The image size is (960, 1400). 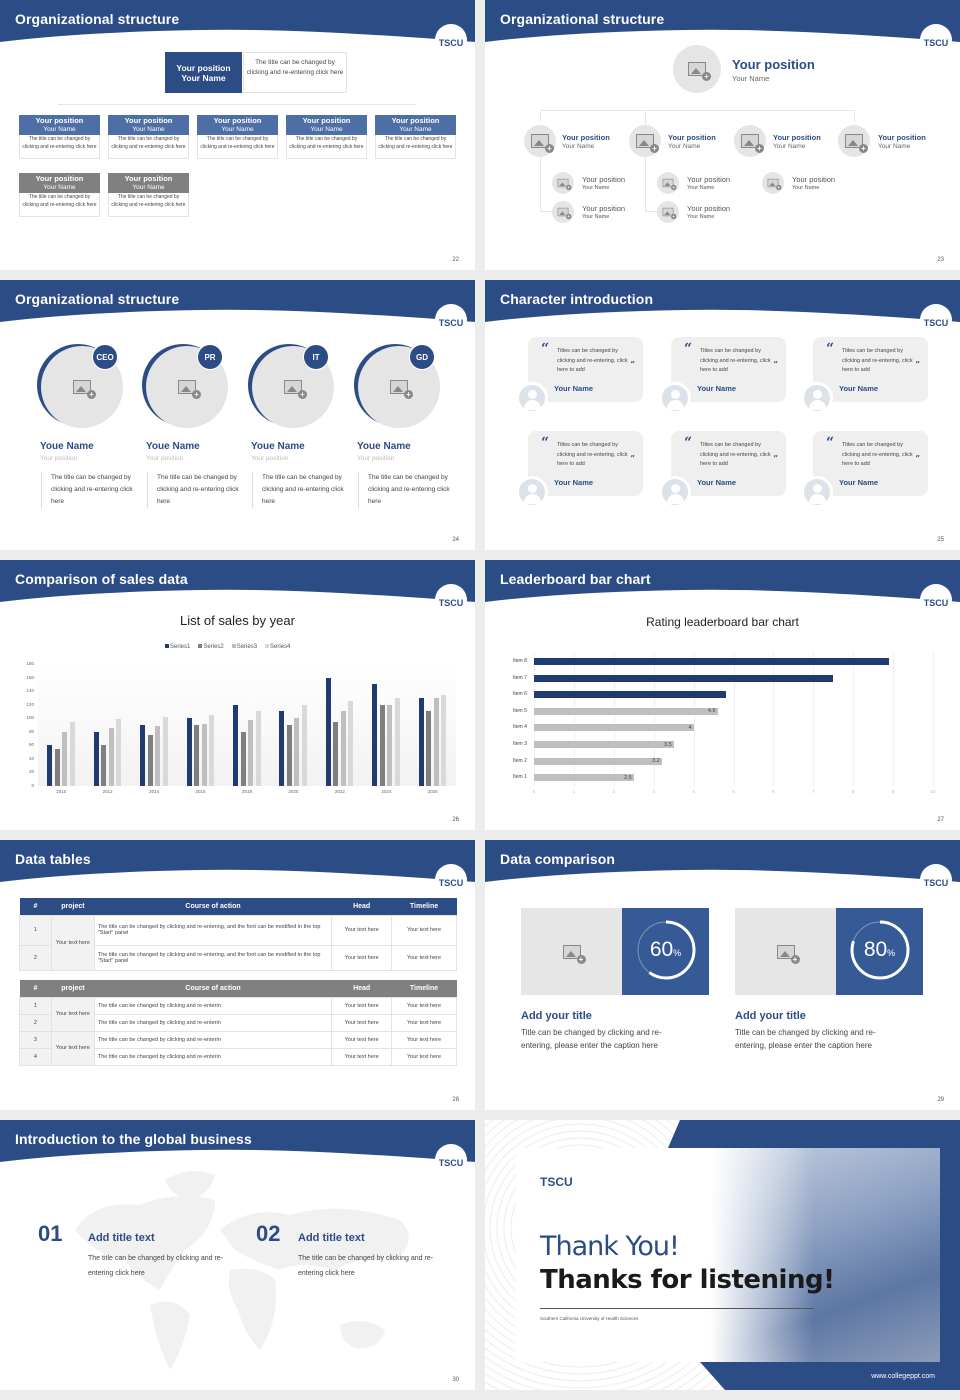 I want to click on org-top-box: Your position Your Name, so click(x=203, y=72).